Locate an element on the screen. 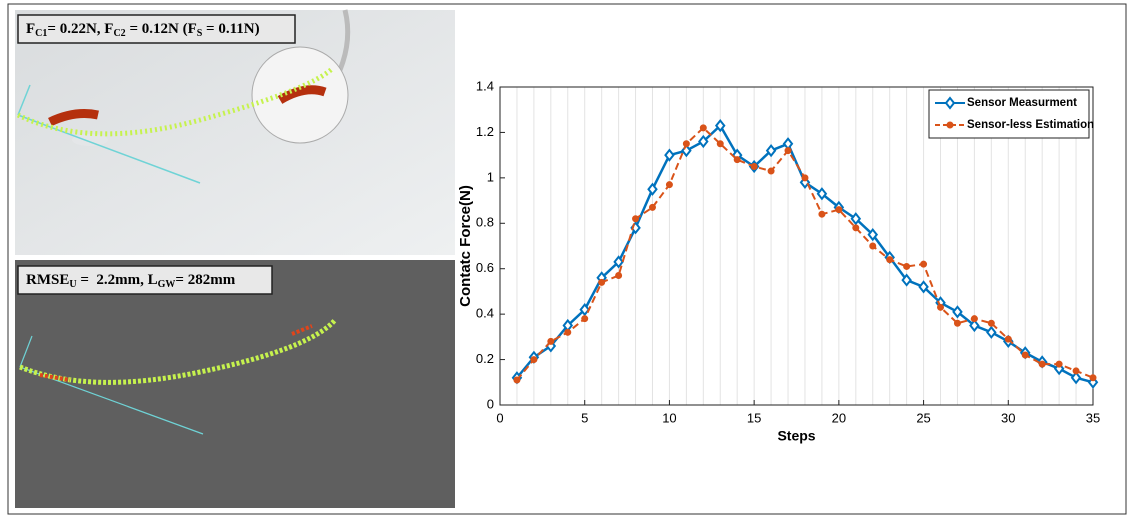 Image resolution: width=1133 pixels, height=524 pixels. label-subscript: C2 is located at coordinates (119, 33).